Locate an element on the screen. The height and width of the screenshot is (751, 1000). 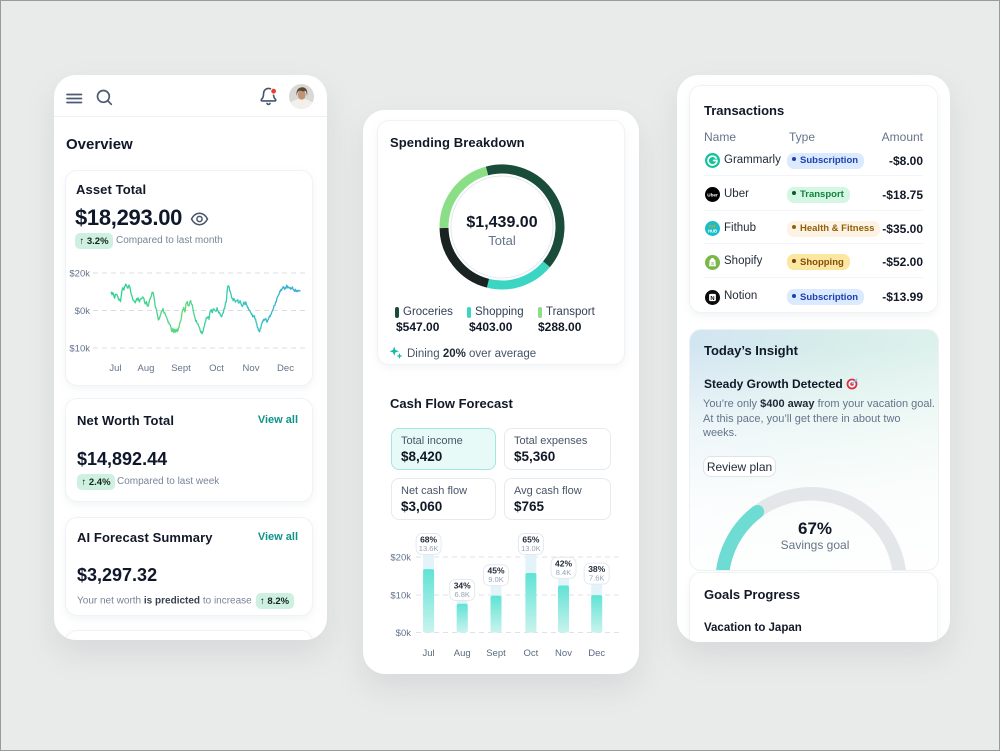
svg-text: 9.0K is located at coordinates (495, 579).